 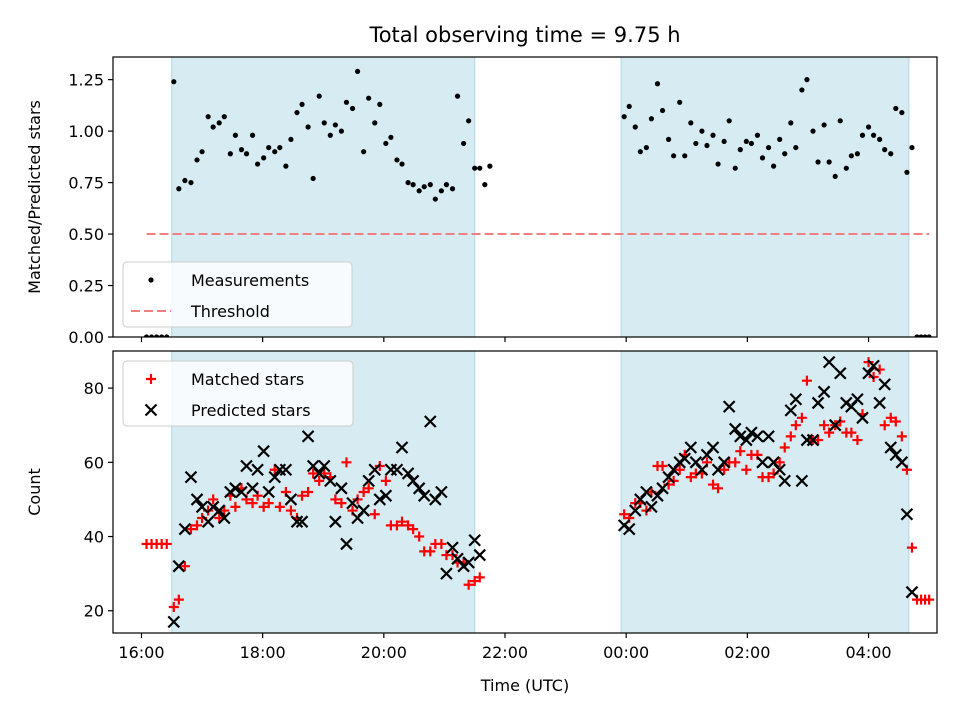 I want to click on legend-label: Predicted stars, so click(x=251, y=410).